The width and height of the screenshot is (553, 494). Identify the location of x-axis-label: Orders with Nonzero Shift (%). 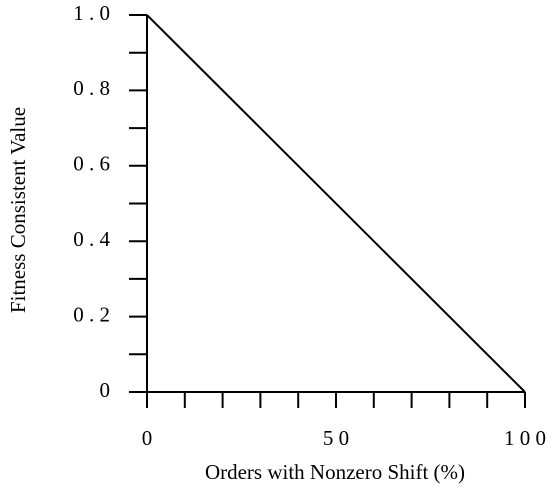
(335, 472).